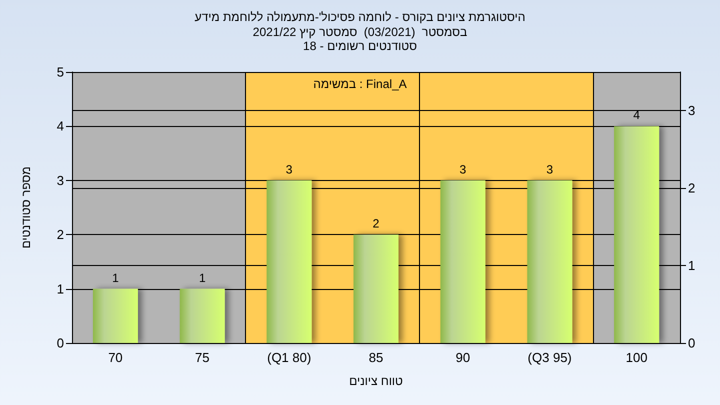 Image resolution: width=720 pixels, height=405 pixels. Describe the element at coordinates (376, 357) in the screenshot. I see `x-tick-label: 85` at that location.